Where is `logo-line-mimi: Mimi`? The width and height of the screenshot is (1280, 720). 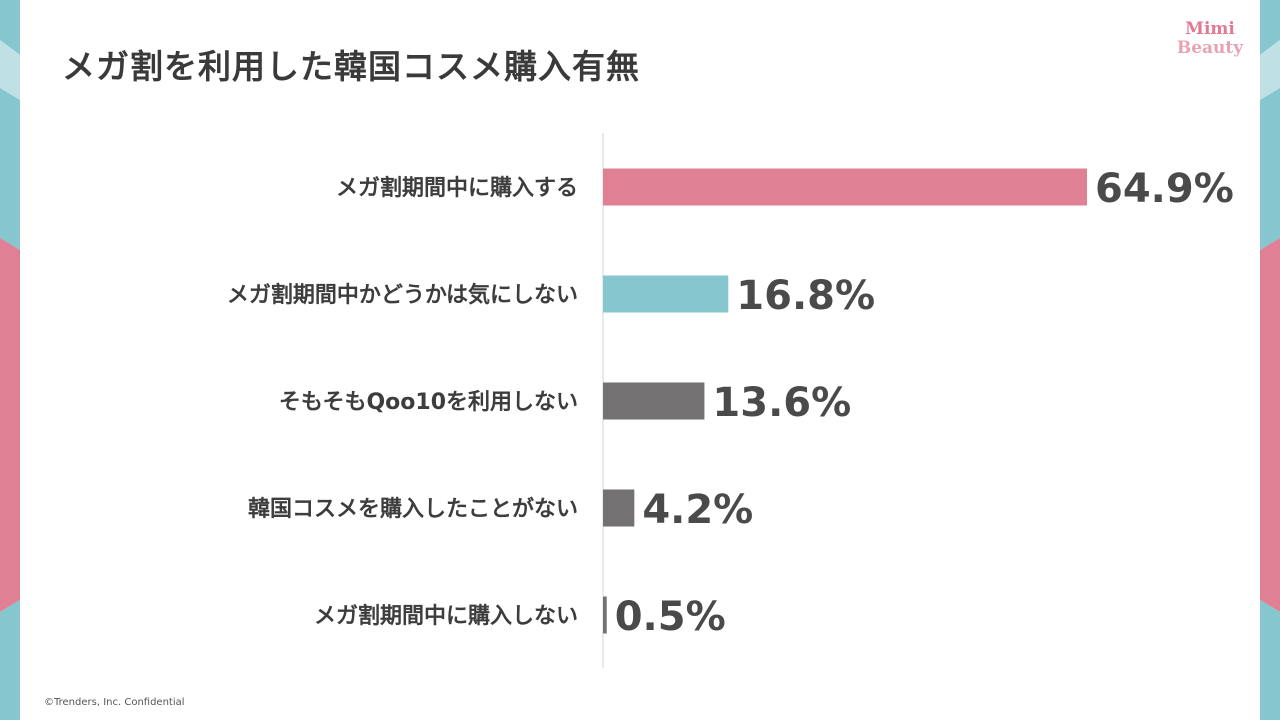 logo-line-mimi: Mimi is located at coordinates (1210, 29).